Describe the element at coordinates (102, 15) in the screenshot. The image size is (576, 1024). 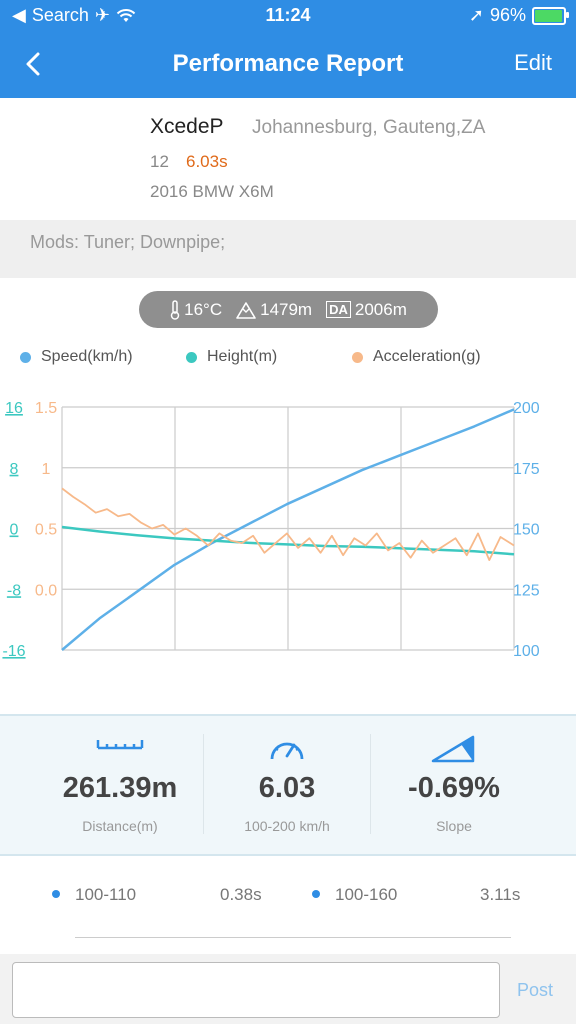
I see `airplane-icon: ✈` at that location.